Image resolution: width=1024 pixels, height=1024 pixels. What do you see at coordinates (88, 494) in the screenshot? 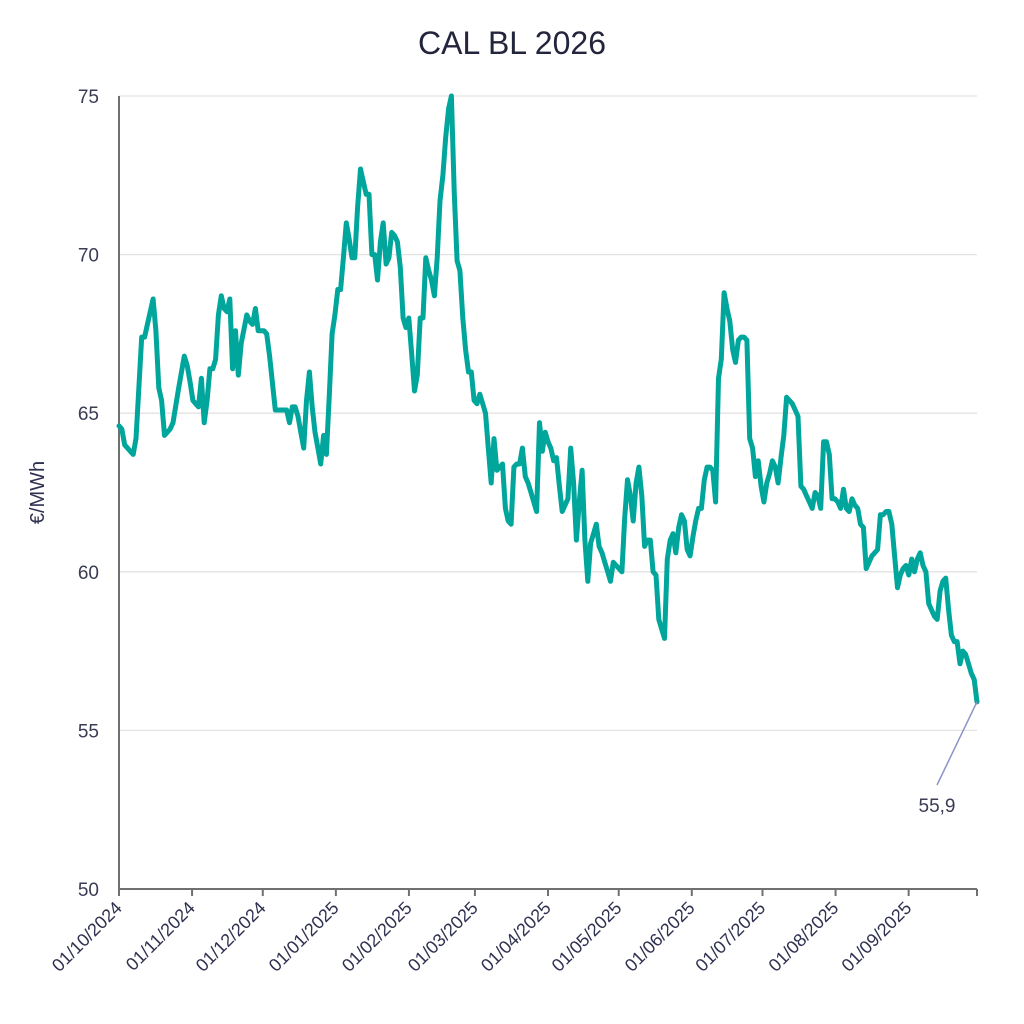
I see `y-axis-ticks: 50 55 60 65 70 75` at bounding box center [88, 494].